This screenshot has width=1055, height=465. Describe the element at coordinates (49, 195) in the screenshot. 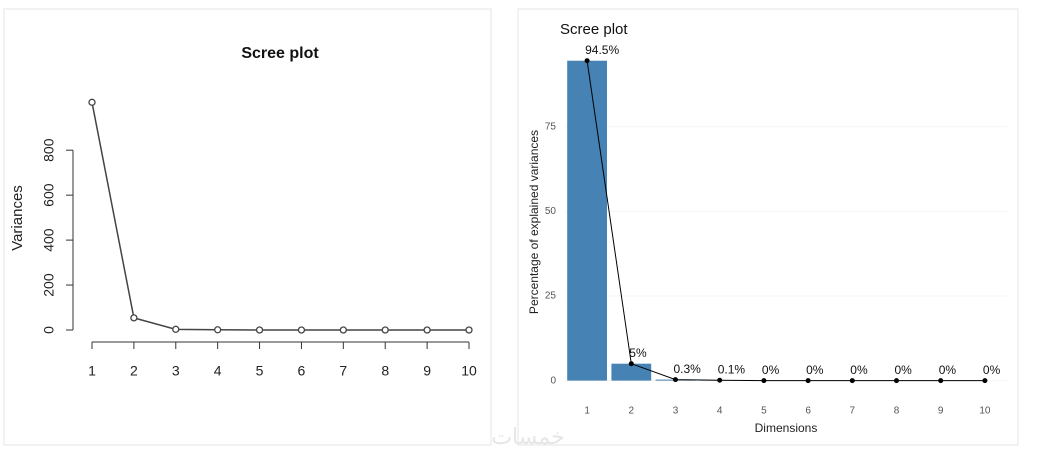

I see `y-tick-label: 600` at that location.